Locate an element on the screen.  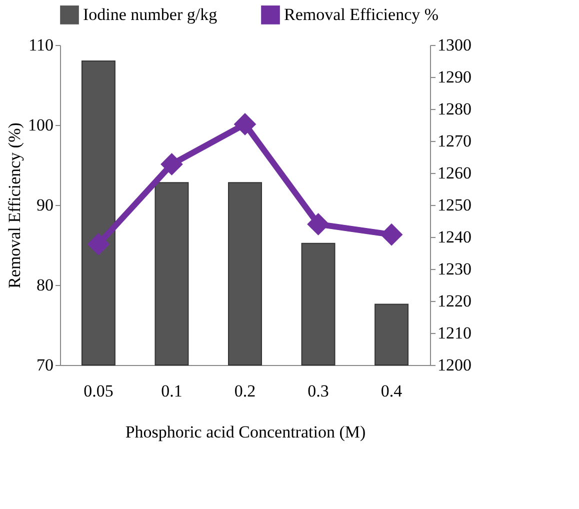
y2-tick-label: 1200 is located at coordinates (455, 365).